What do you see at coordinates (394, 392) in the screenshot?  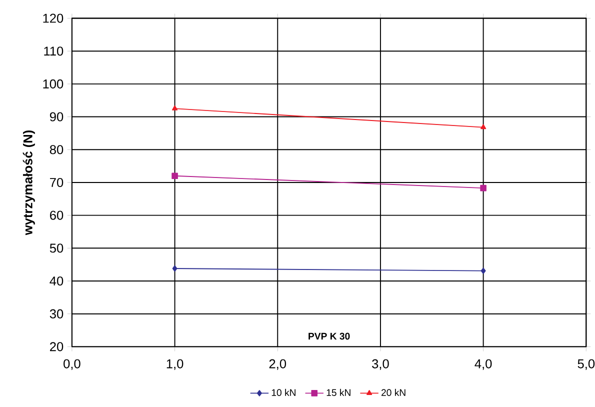 I see `legend-label: 20 kN` at bounding box center [394, 392].